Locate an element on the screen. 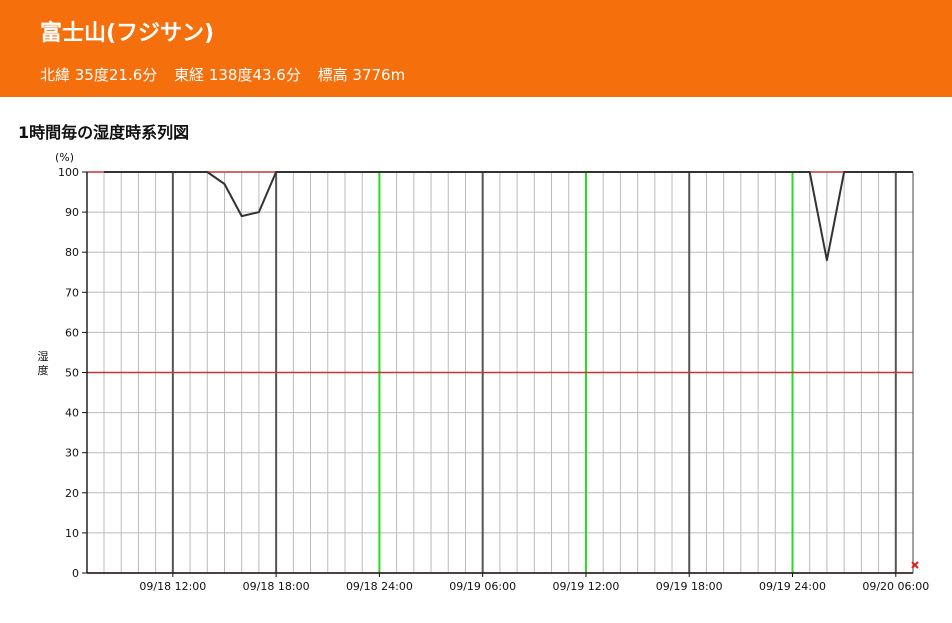  y-tick-label: 50 is located at coordinates (72, 373).